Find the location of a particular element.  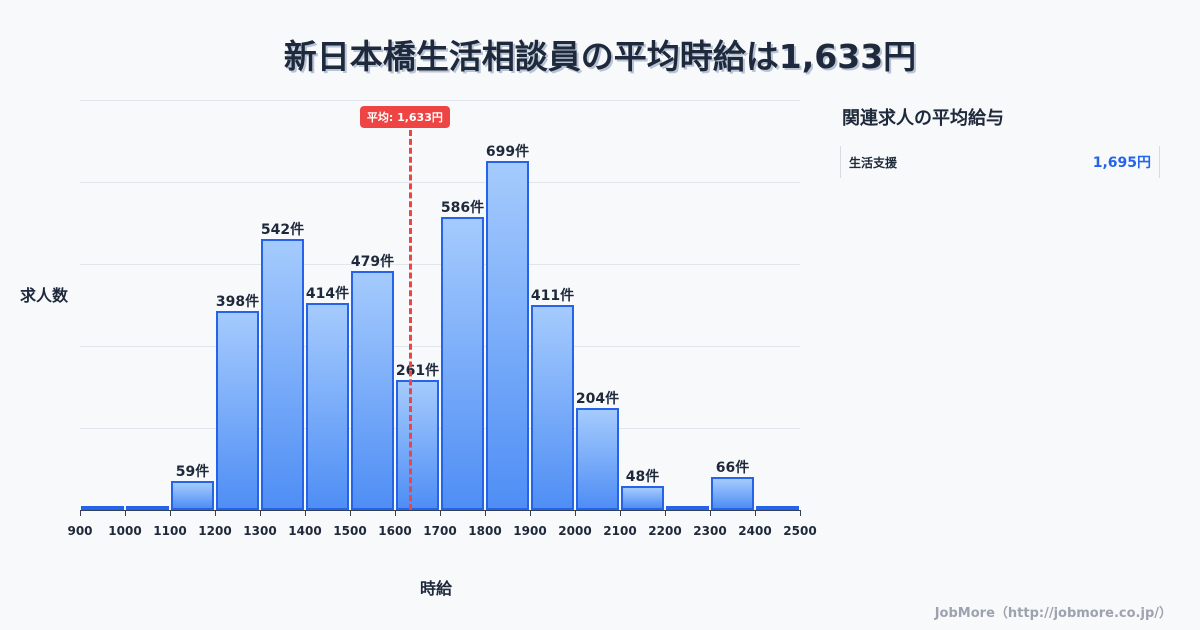

x-axis-tick-label: 1800 is located at coordinates (485, 531).